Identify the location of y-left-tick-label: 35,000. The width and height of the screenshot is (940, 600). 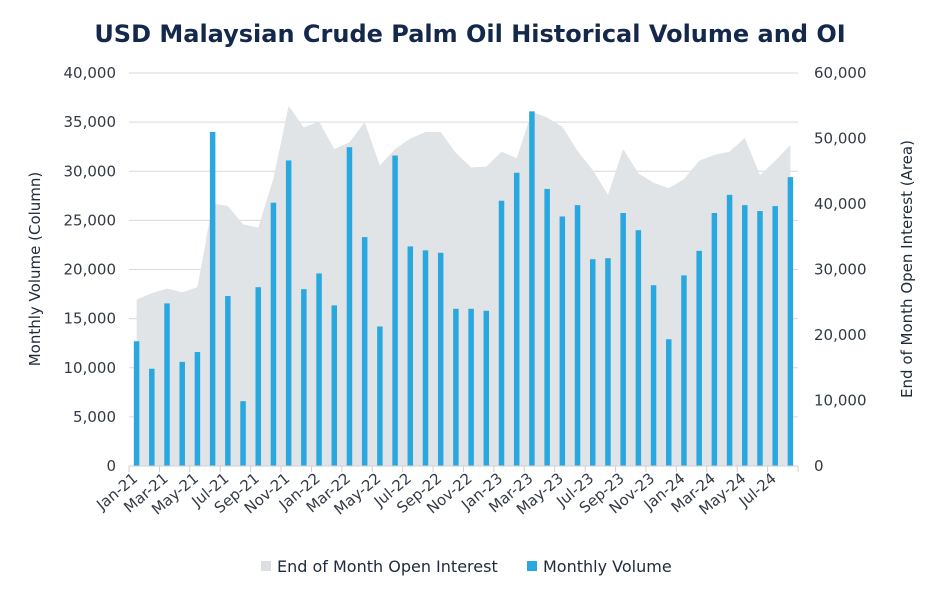
(90, 122).